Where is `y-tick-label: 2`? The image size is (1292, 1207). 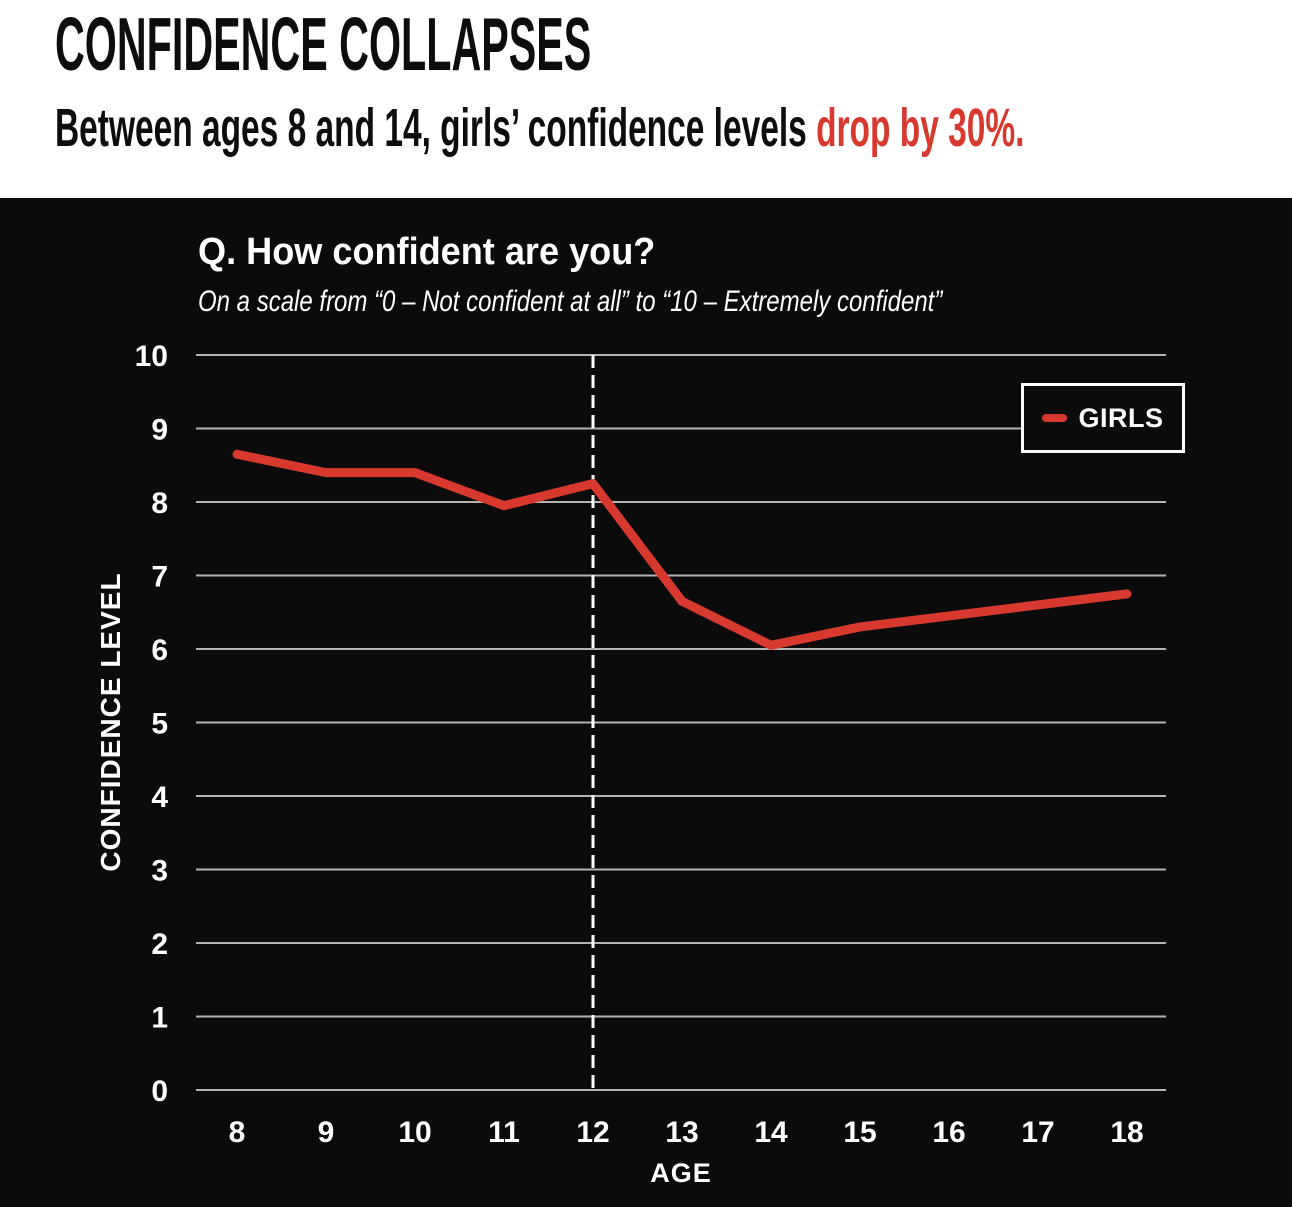 y-tick-label: 2 is located at coordinates (159, 944).